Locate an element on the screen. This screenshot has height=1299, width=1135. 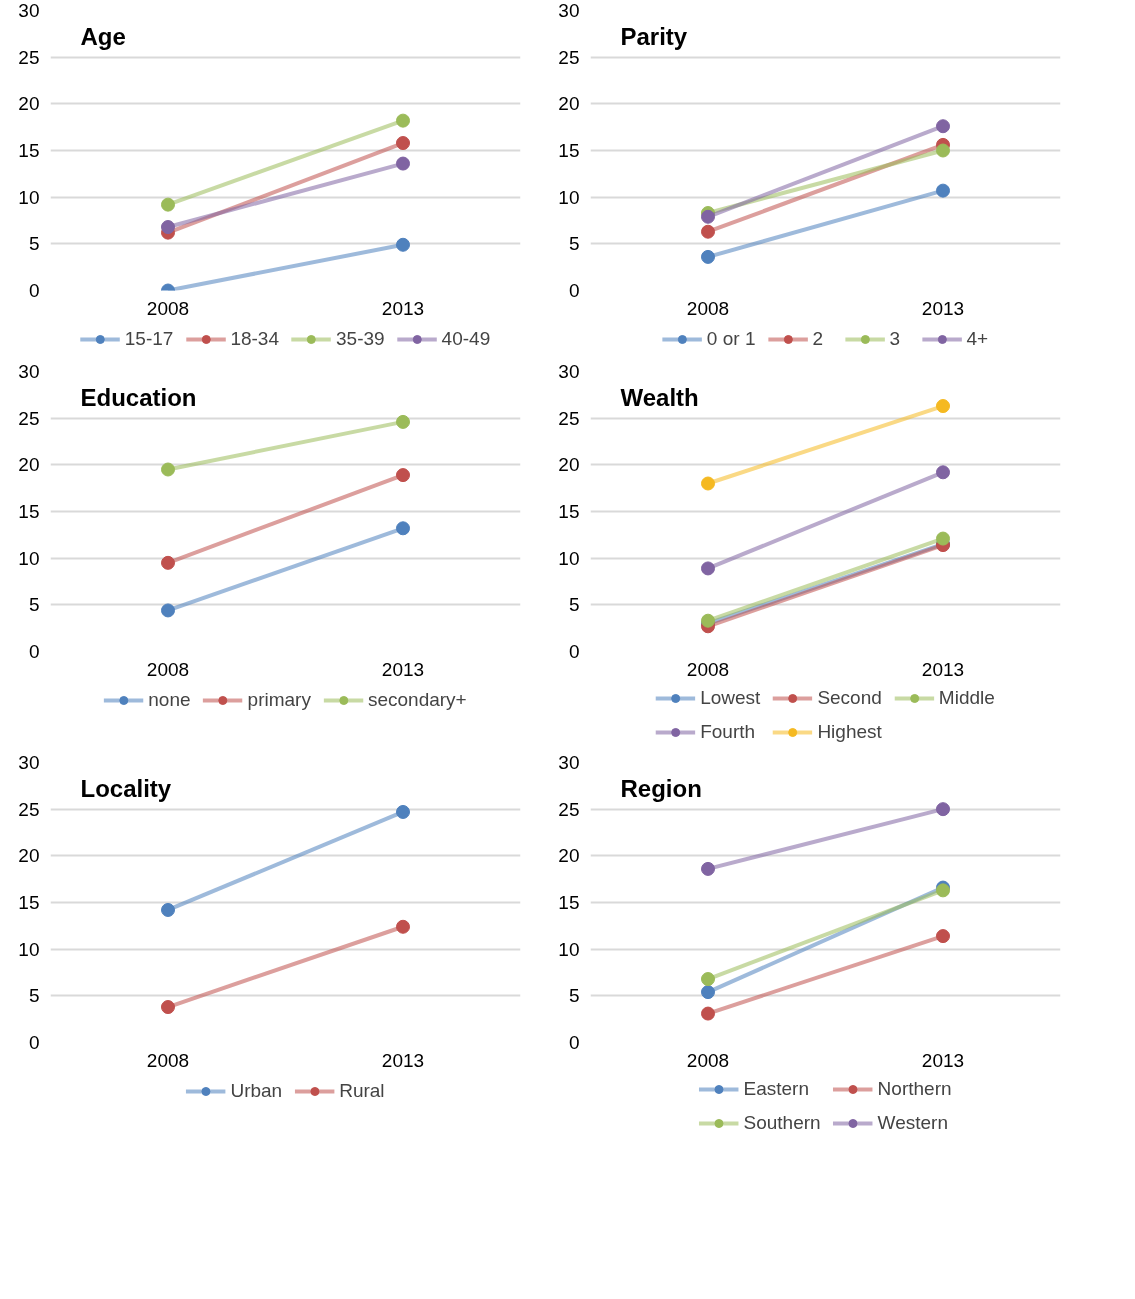
text: Region is located at coordinates (661, 788).